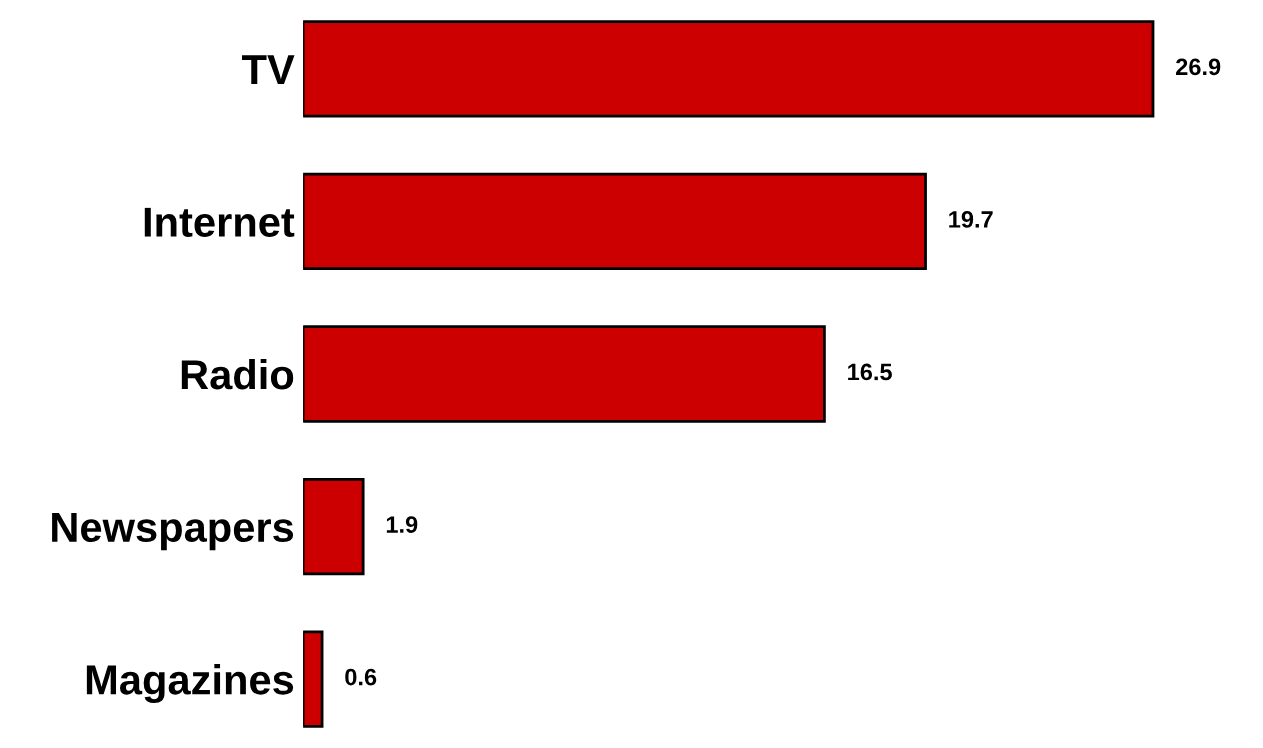 The height and width of the screenshot is (748, 1263). What do you see at coordinates (870, 372) in the screenshot?
I see `data-label: 16.5` at bounding box center [870, 372].